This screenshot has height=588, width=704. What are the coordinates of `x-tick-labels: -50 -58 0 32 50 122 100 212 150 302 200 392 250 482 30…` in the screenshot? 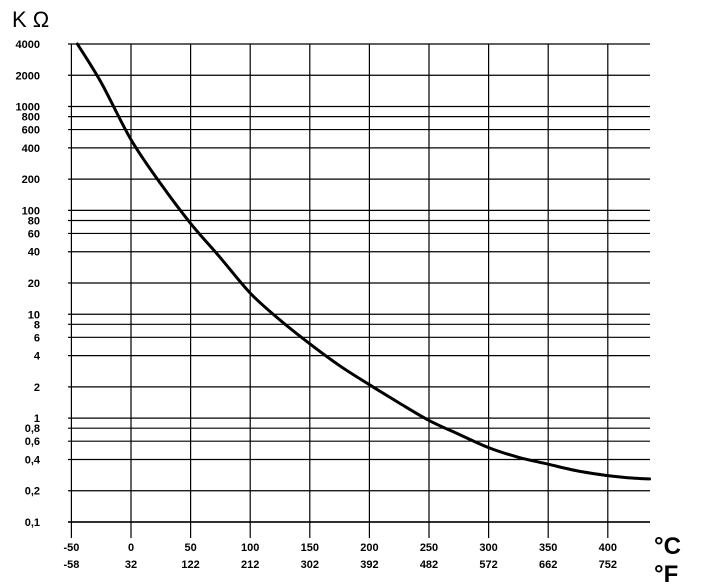 It's located at (340, 556).